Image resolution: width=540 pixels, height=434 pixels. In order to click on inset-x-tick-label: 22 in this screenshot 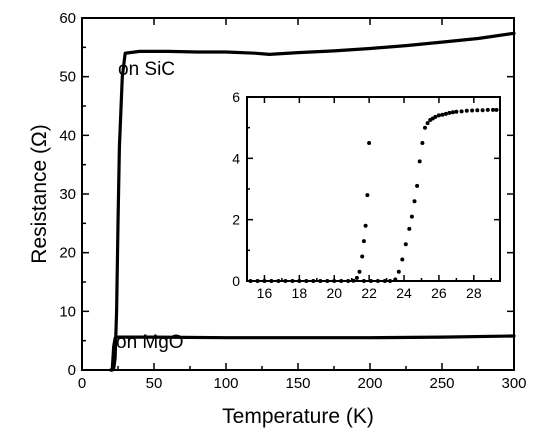, I will do `click(369, 293)`.